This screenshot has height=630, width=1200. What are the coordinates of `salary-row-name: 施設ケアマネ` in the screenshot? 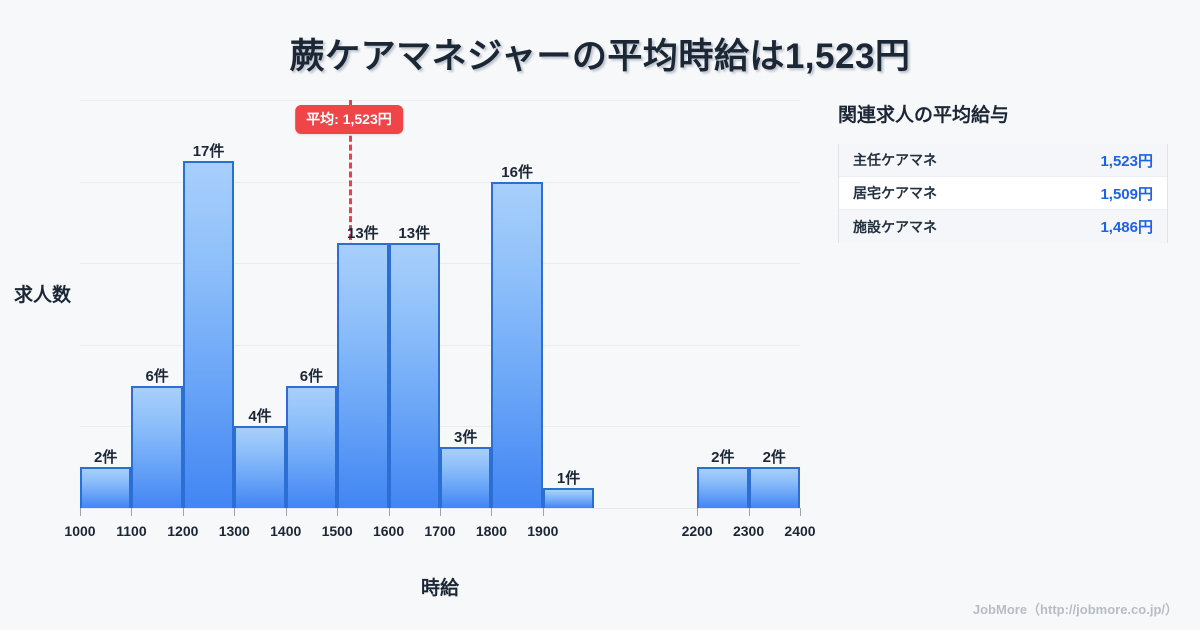 It's located at (895, 226).